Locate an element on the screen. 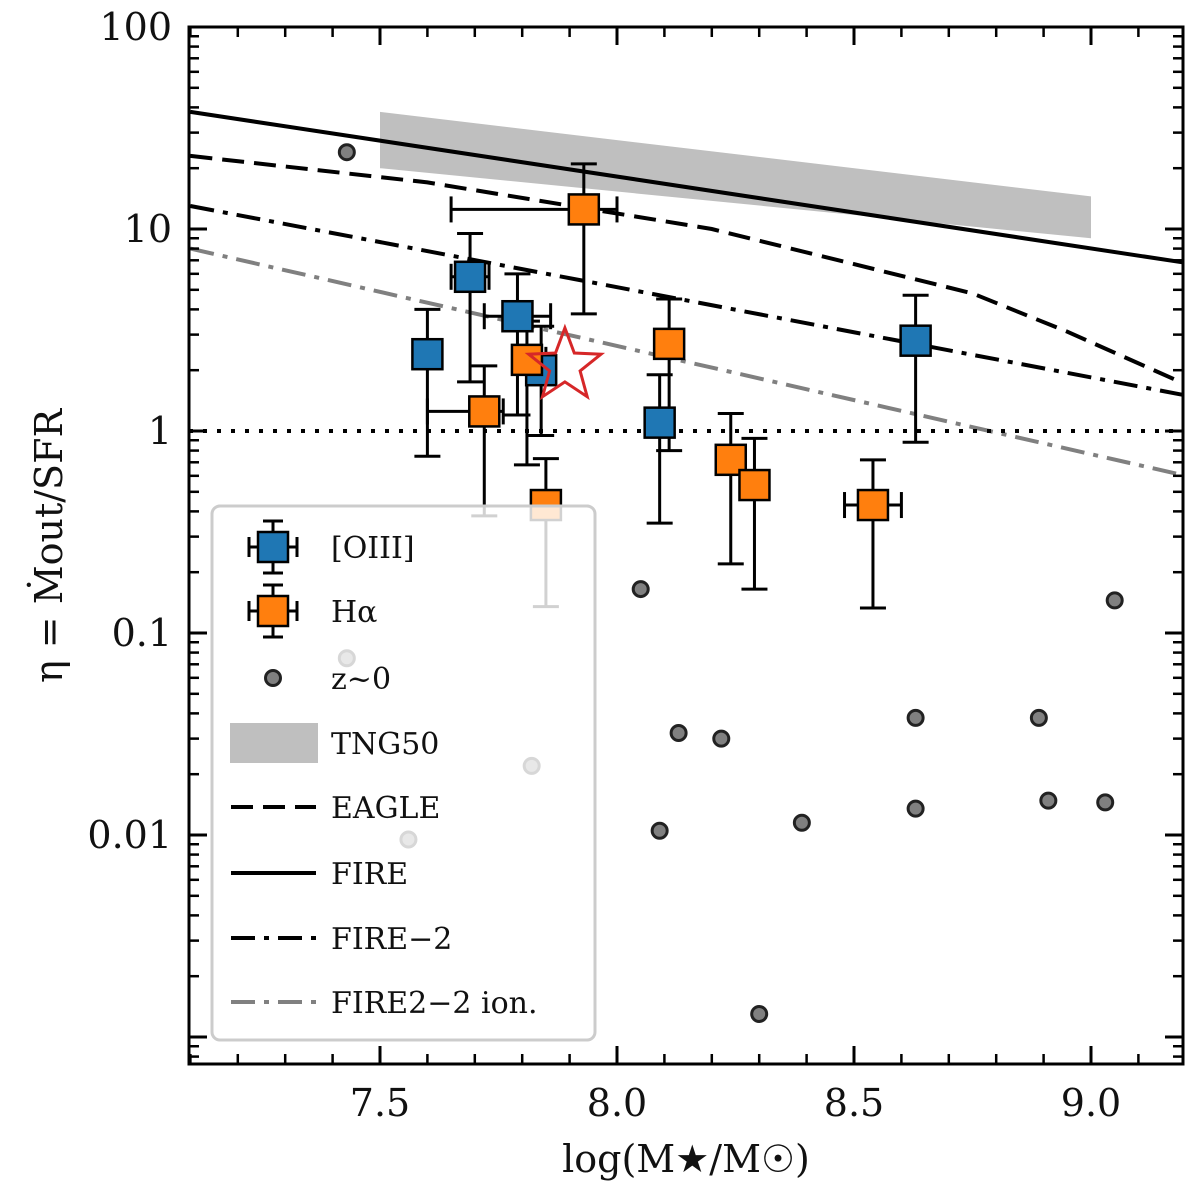 This screenshot has width=1200, height=1196. model-line-fire is located at coordinates (686, 187).